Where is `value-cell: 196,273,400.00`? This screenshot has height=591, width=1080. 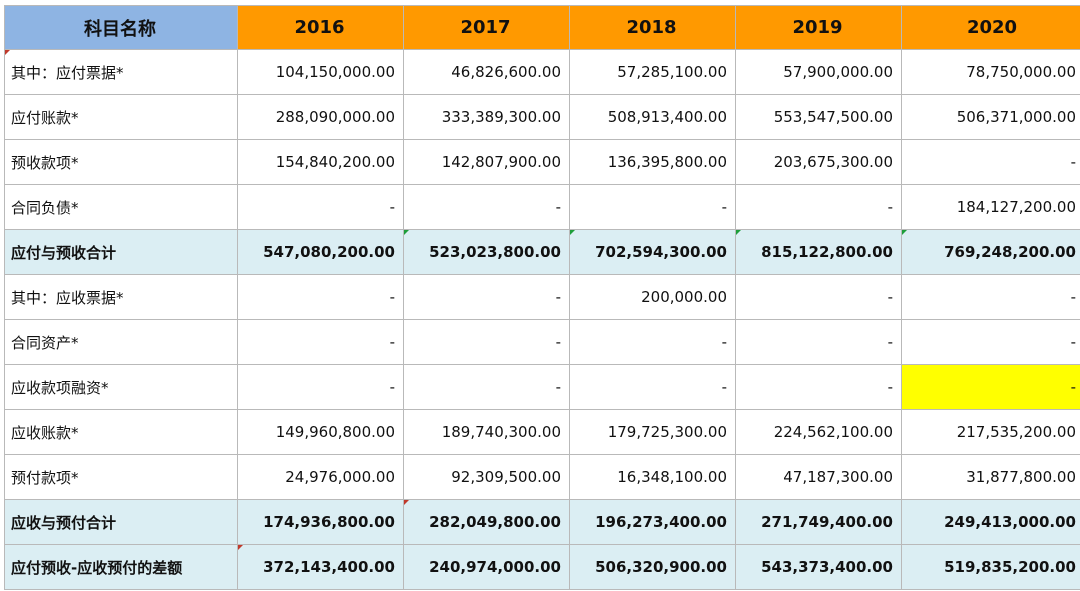
value-cell: 196,273,400.00 is located at coordinates (652, 522).